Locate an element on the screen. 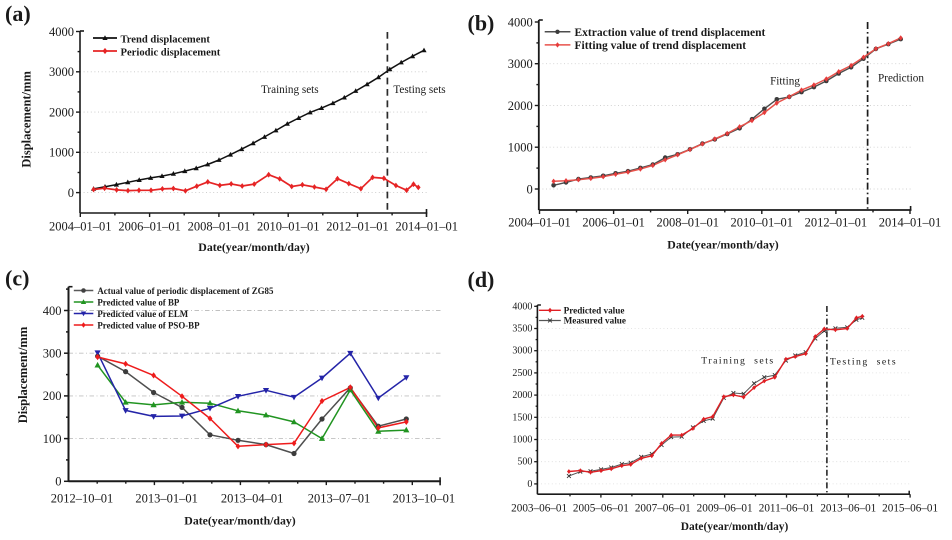  svg-text: 3500 is located at coordinates (522, 329).